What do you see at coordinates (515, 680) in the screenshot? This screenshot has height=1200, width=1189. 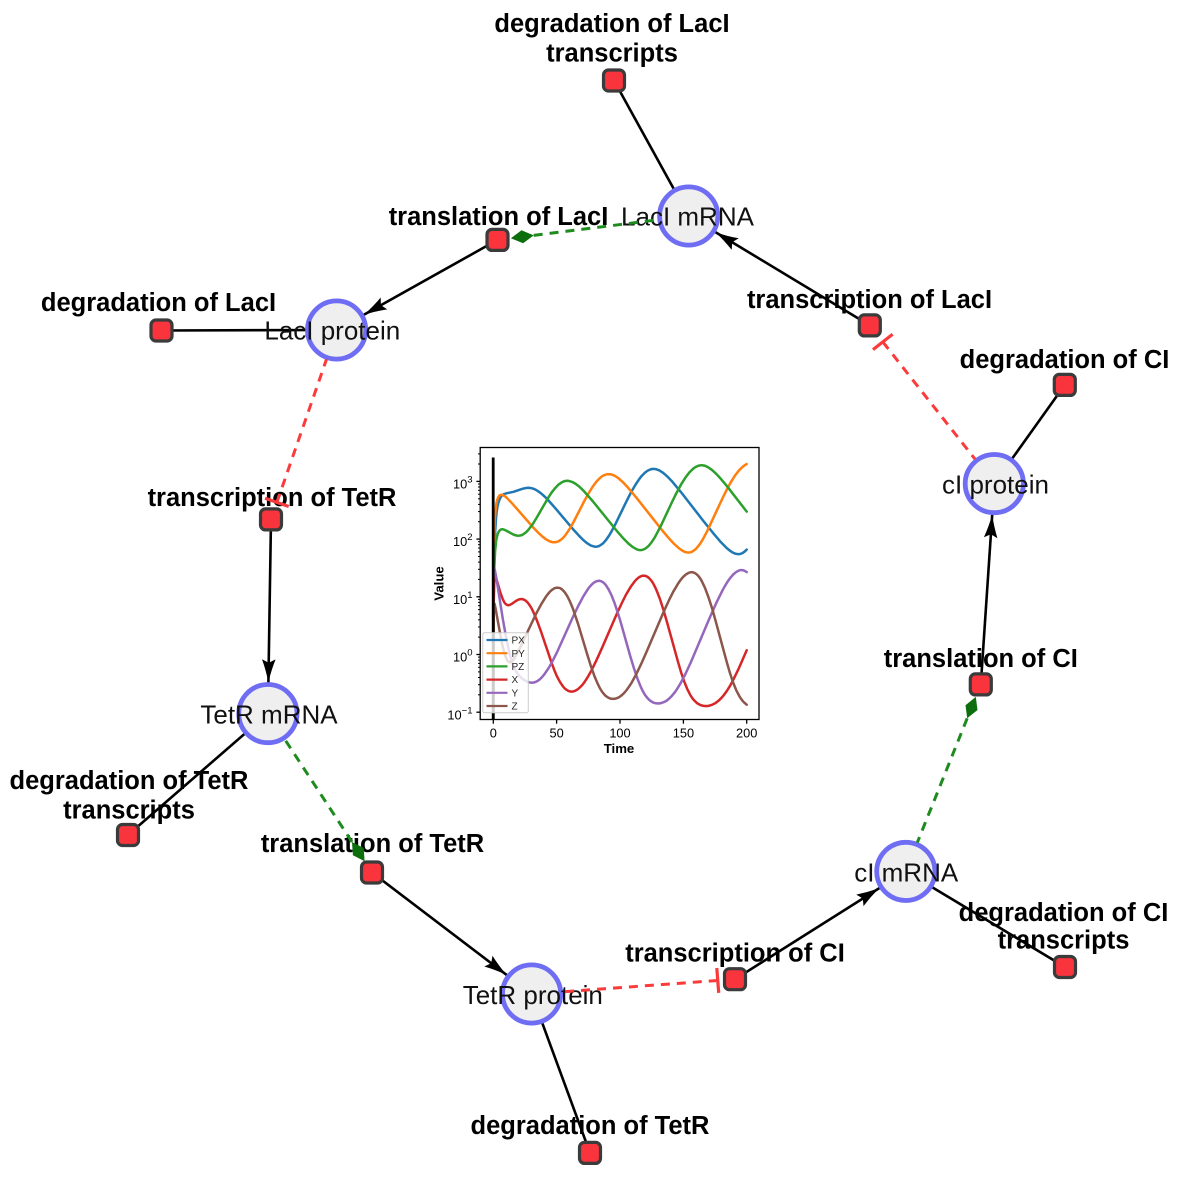 I see `svg-text: X` at bounding box center [515, 680].